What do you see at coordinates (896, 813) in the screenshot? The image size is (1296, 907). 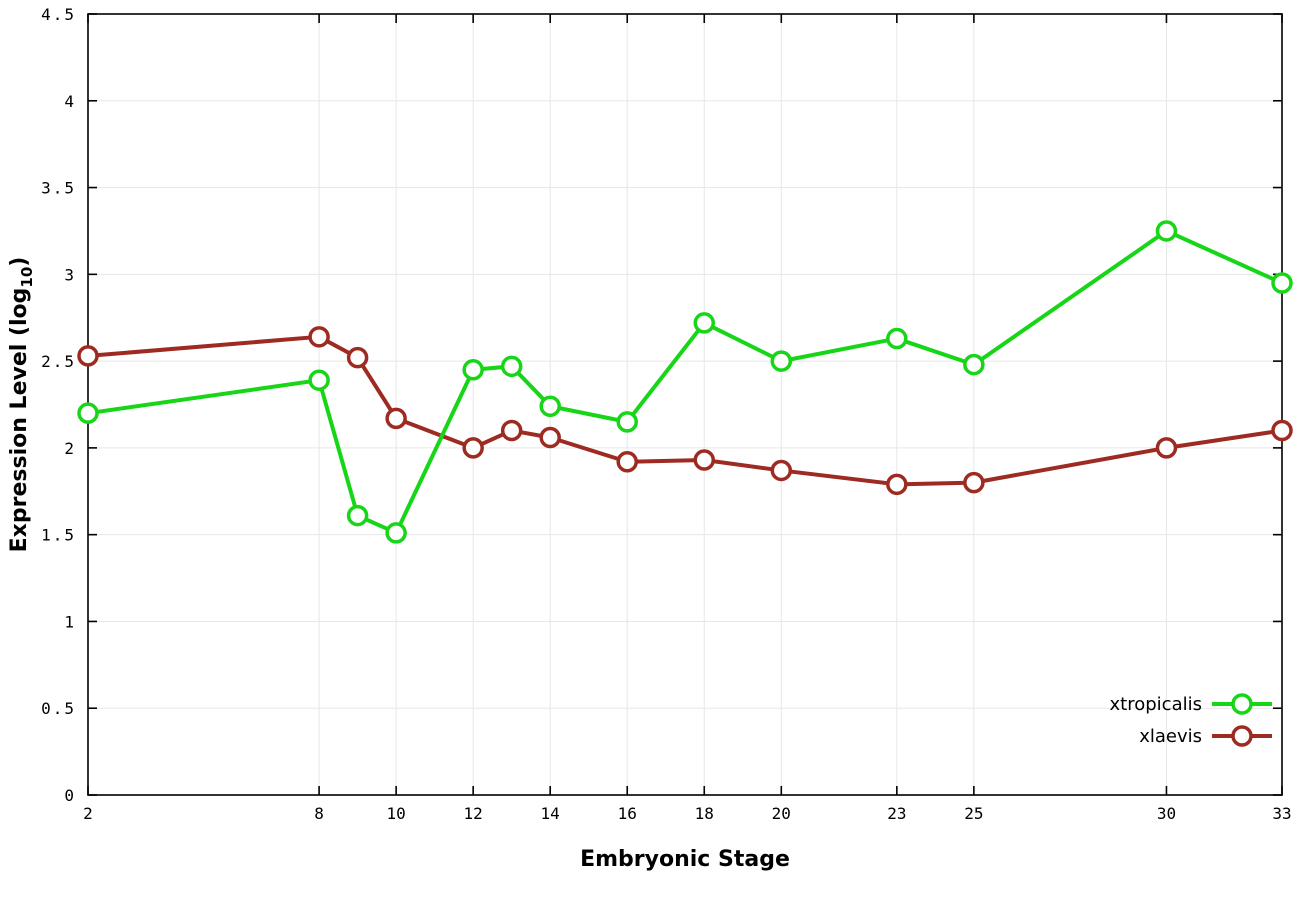 I see `x-tick-label: 23` at bounding box center [896, 813].